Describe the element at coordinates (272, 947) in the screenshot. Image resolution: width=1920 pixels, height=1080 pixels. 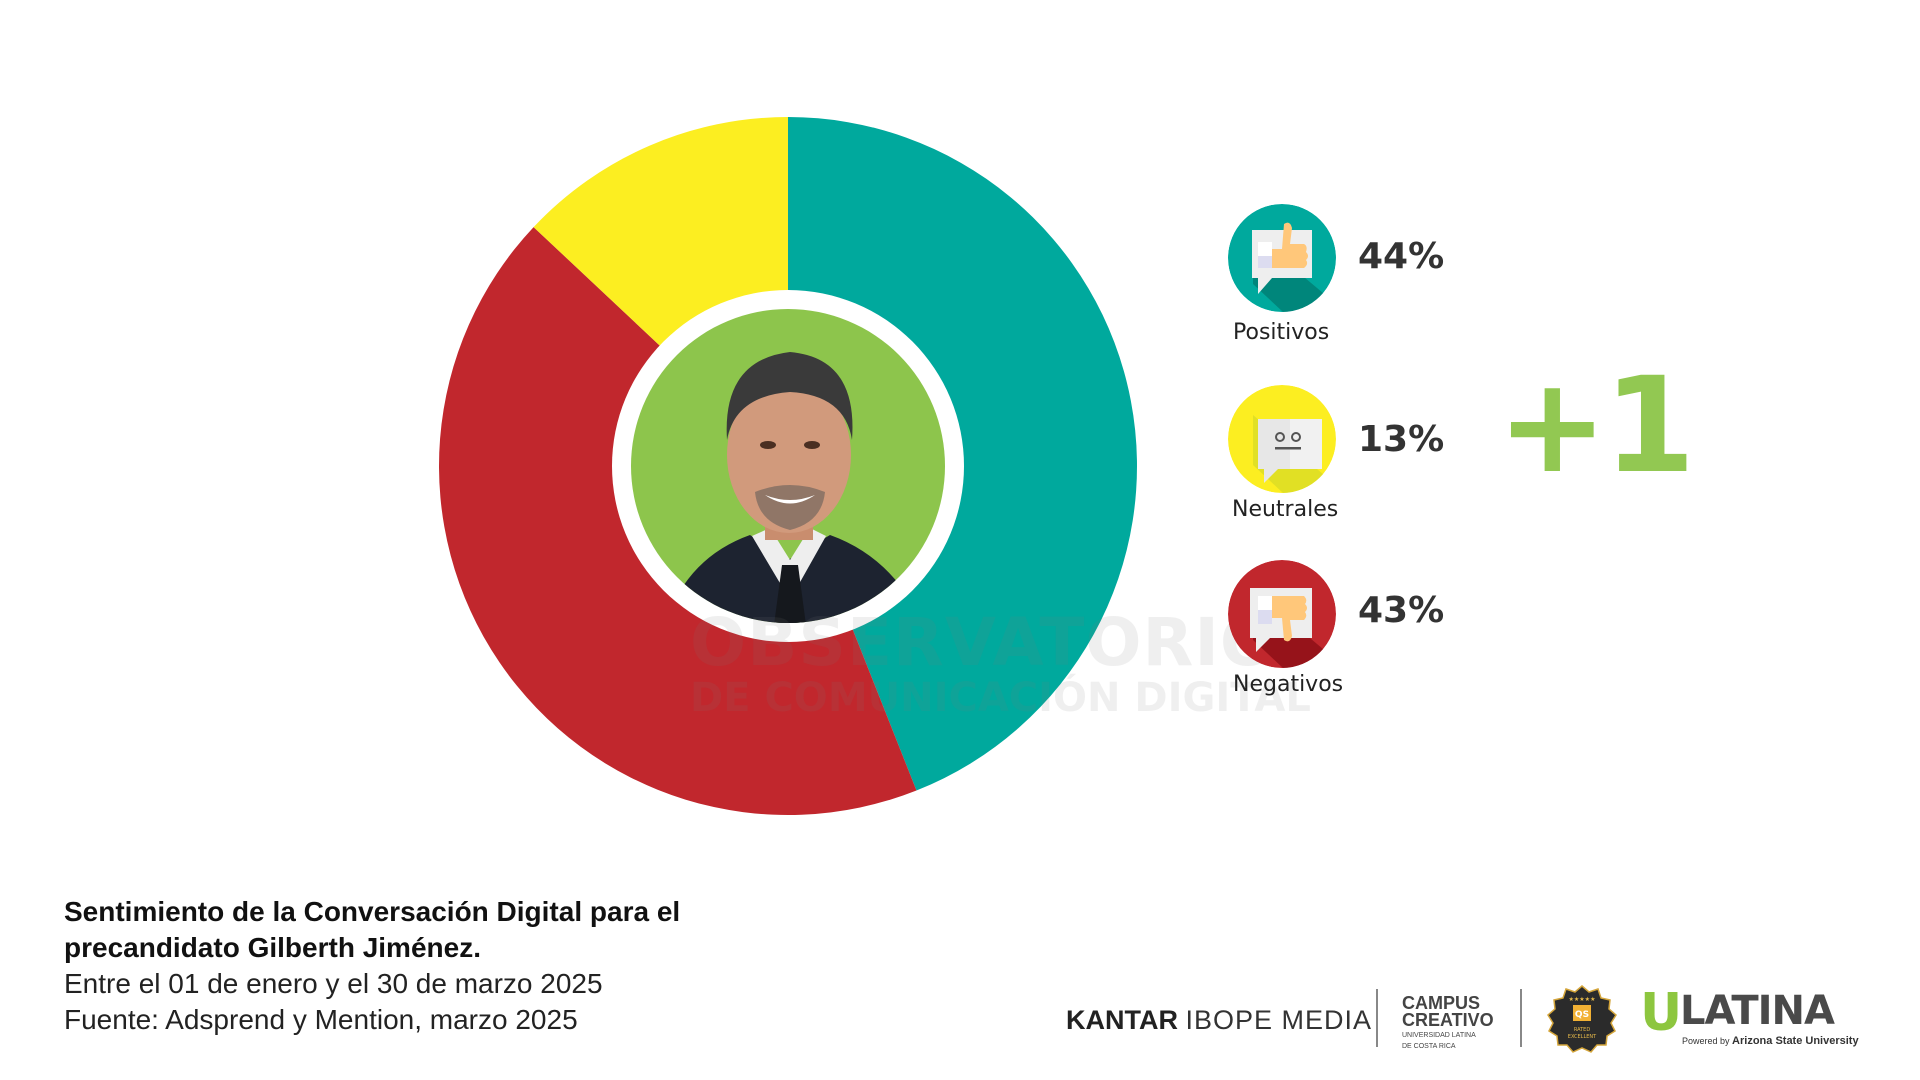
I see `caption-title-line2: precandidato Gilberth Jiménez.` at that location.